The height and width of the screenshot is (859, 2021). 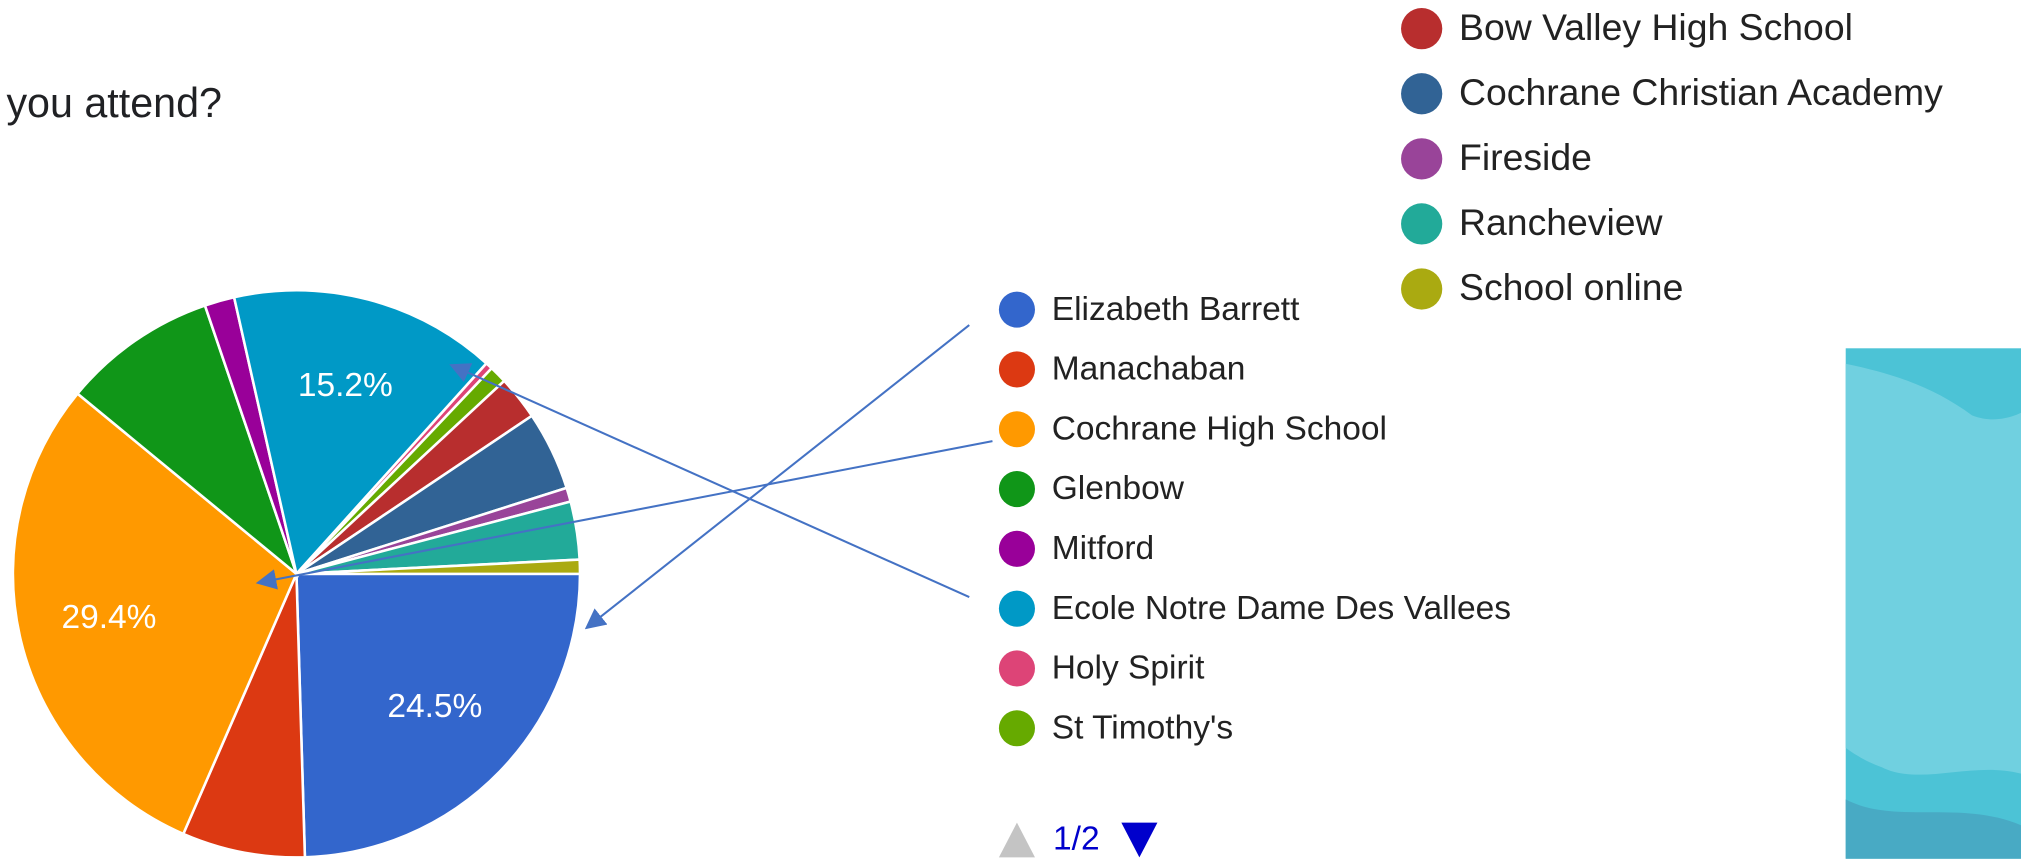 I want to click on background-image, so click(x=1933, y=603).